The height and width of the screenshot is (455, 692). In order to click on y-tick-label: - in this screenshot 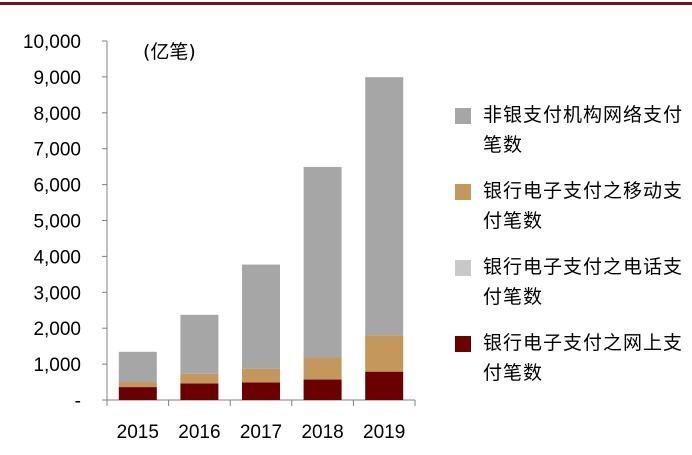, I will do `click(78, 401)`.